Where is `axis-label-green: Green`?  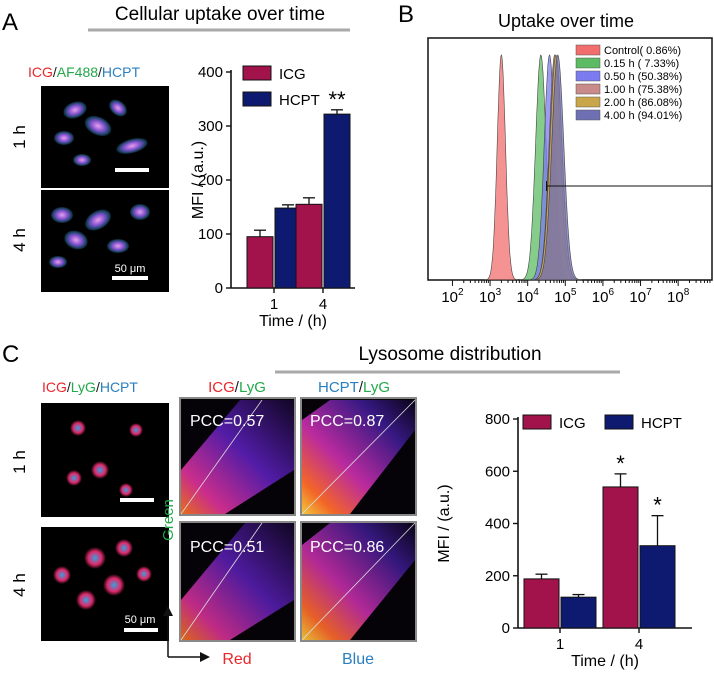
axis-label-green: Green is located at coordinates (168, 520).